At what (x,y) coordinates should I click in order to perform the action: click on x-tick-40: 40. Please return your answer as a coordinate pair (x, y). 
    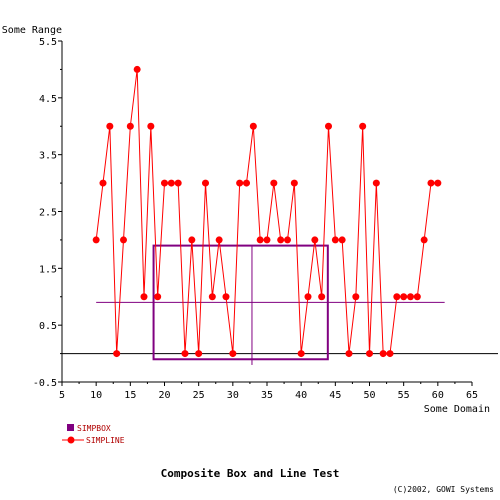
    Looking at the image, I should click on (301, 391).